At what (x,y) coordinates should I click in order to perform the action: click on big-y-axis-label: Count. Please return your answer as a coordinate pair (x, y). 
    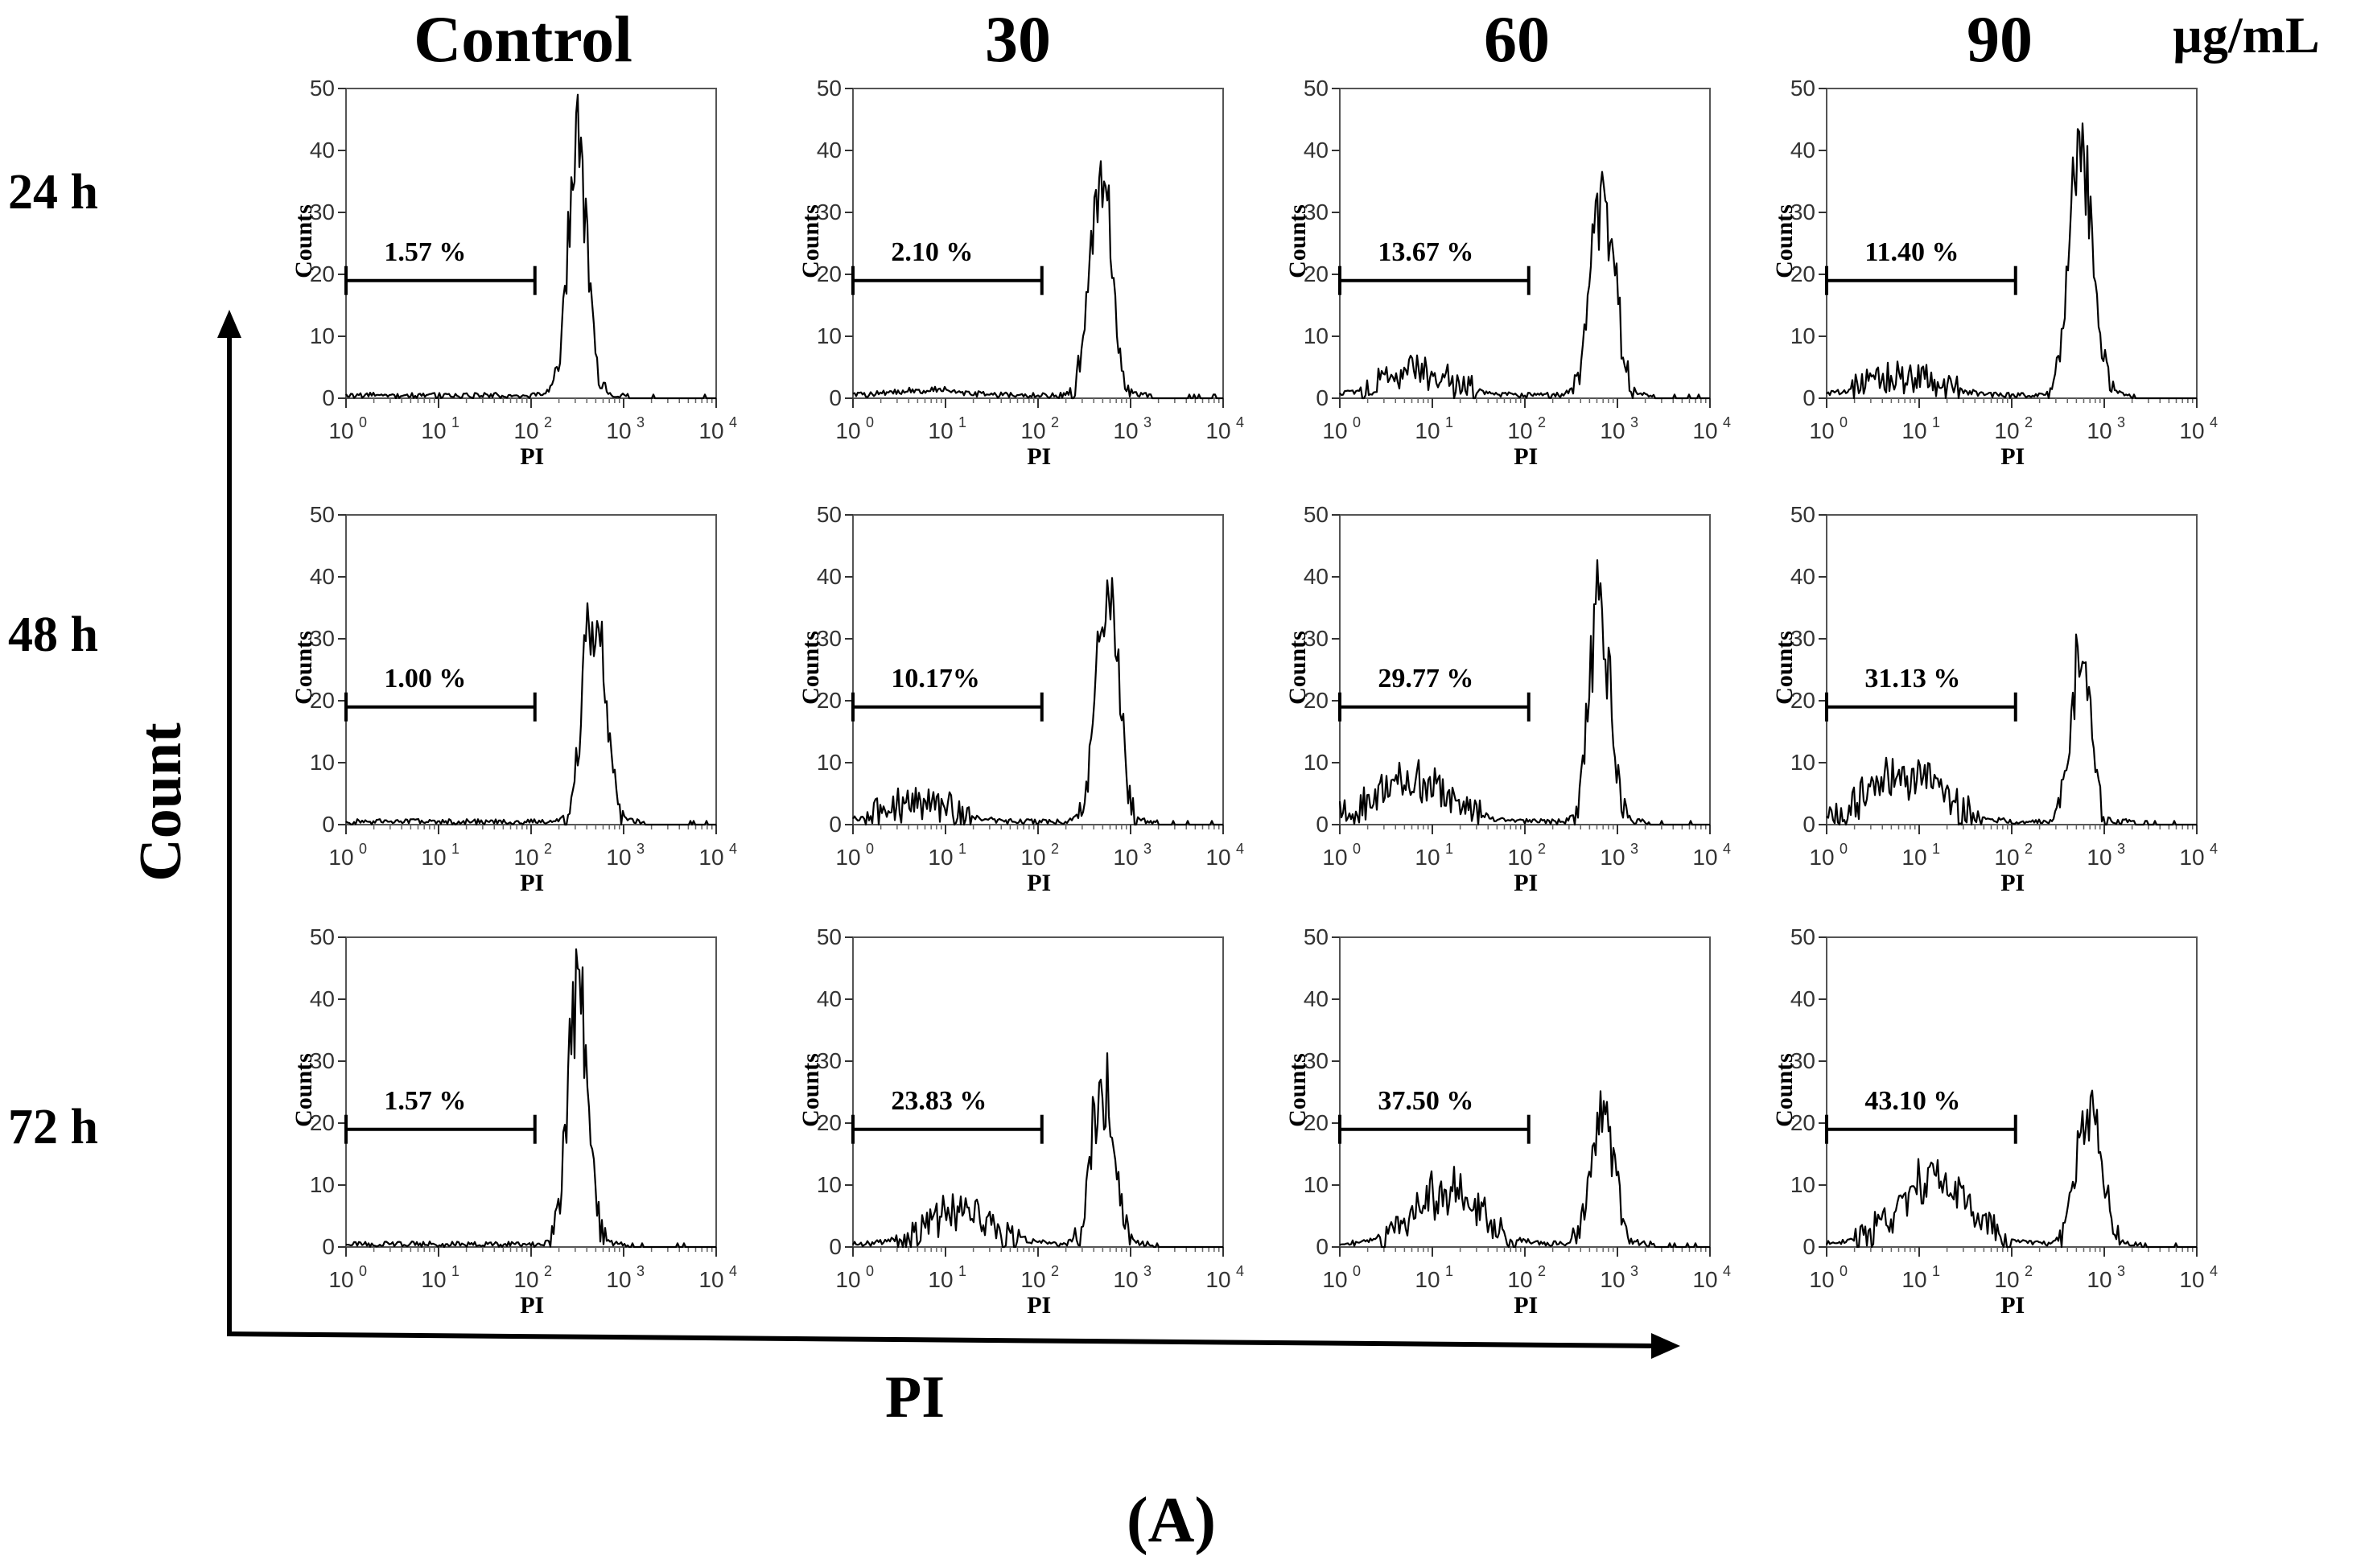
    Looking at the image, I should click on (161, 802).